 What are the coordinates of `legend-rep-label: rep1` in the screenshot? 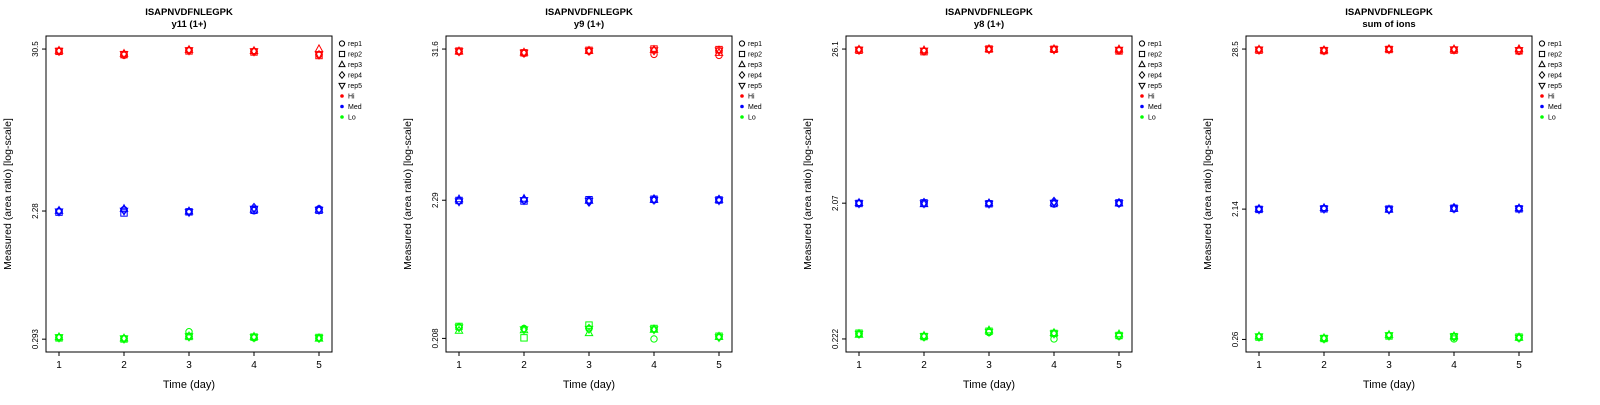 It's located at (755, 44).